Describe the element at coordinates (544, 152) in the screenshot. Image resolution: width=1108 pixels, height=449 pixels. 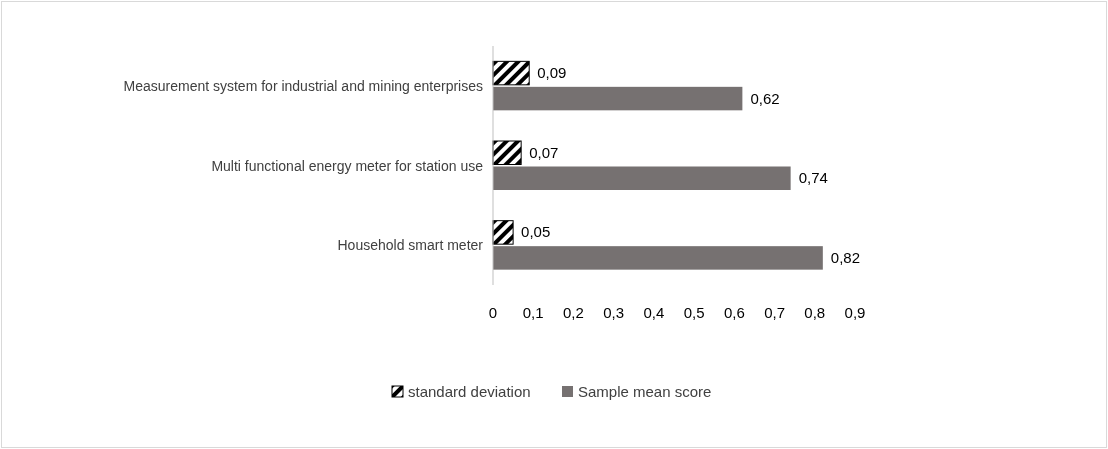
I see `data-label: 0,07` at that location.